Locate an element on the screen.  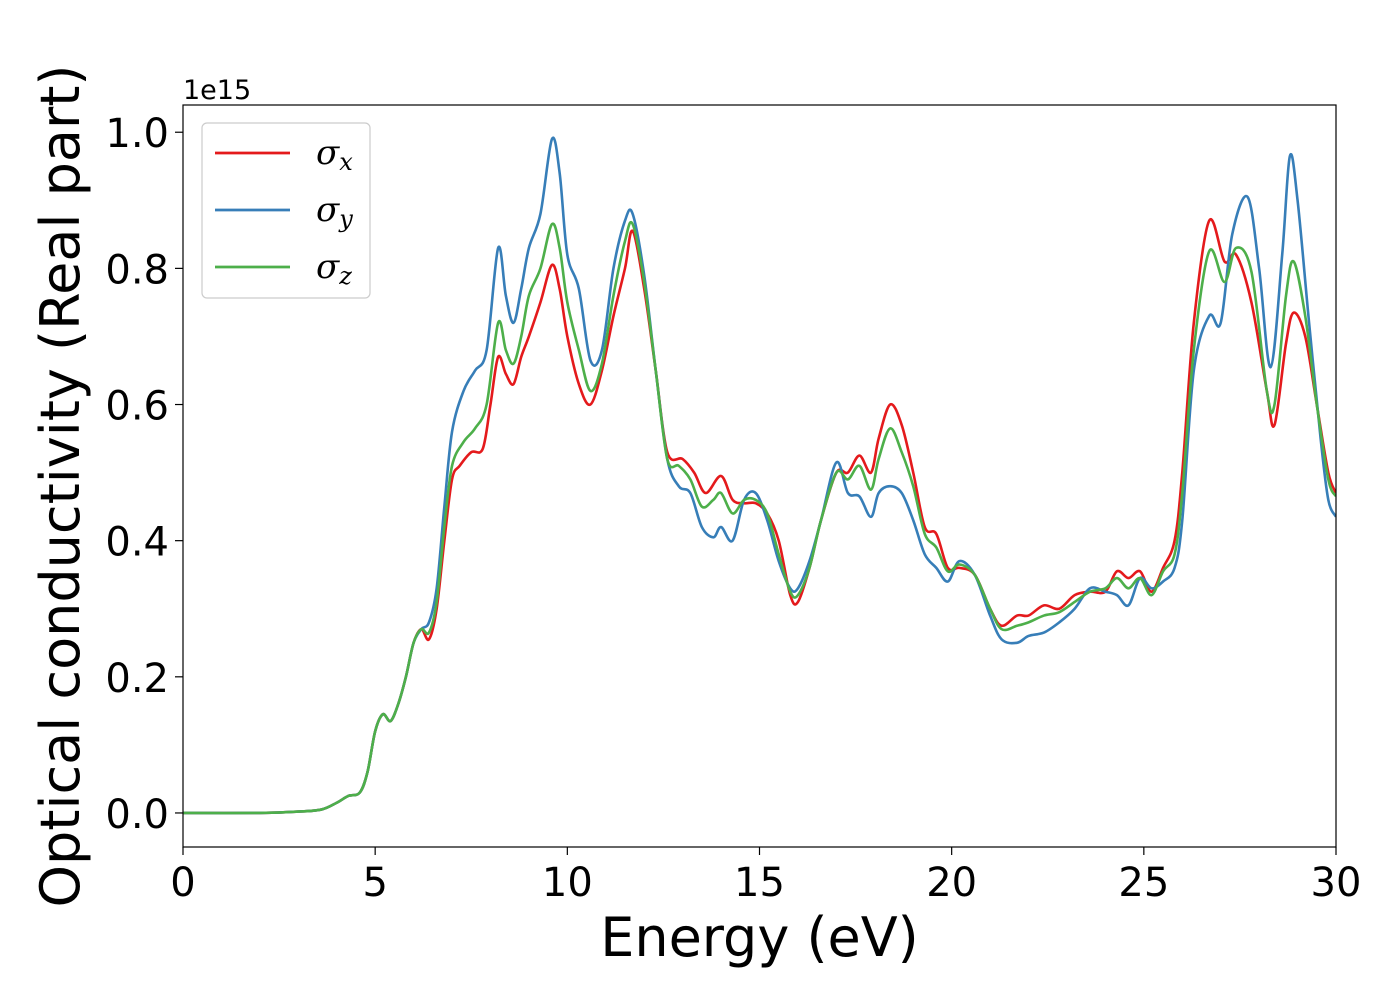
y-tick-label: 0.4 is located at coordinates (137, 543).